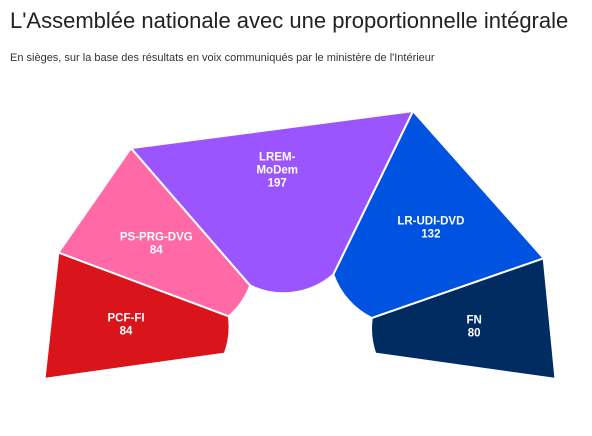 Image resolution: width=592 pixels, height=436 pixels. What do you see at coordinates (277, 157) in the screenshot?
I see `segment-name: LREM-` at bounding box center [277, 157].